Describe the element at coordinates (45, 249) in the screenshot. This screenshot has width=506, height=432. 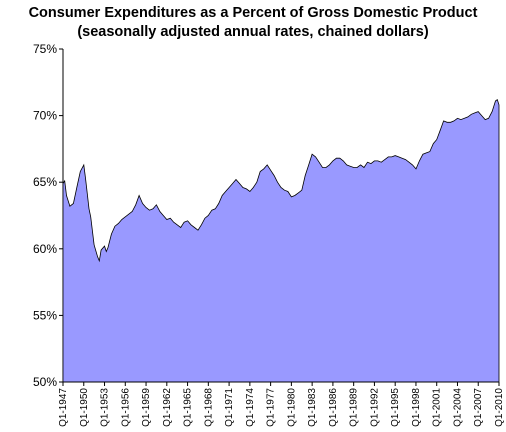
I see `y-tick-label: 60%` at that location.